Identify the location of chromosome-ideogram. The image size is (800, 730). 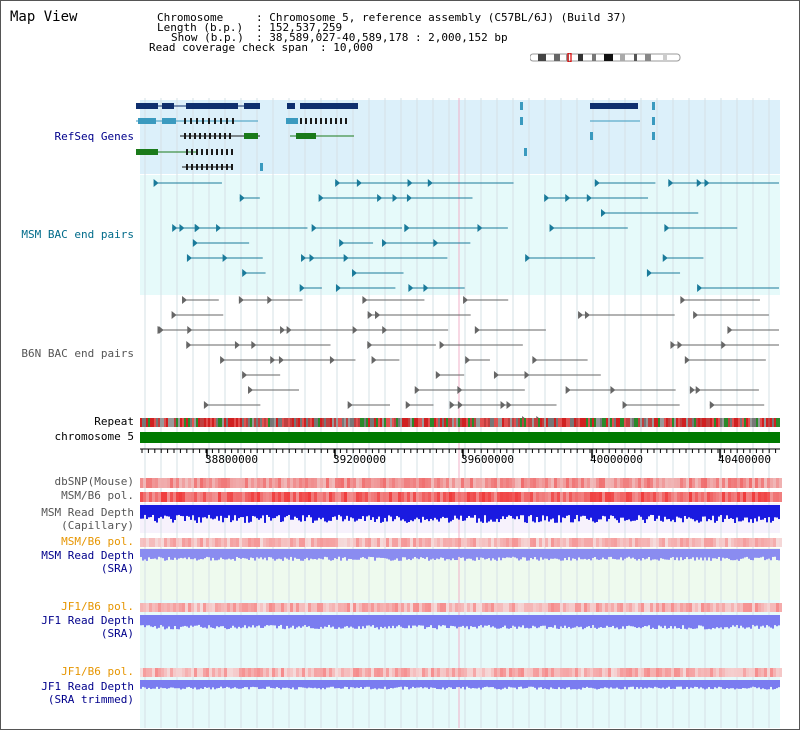
(606, 57).